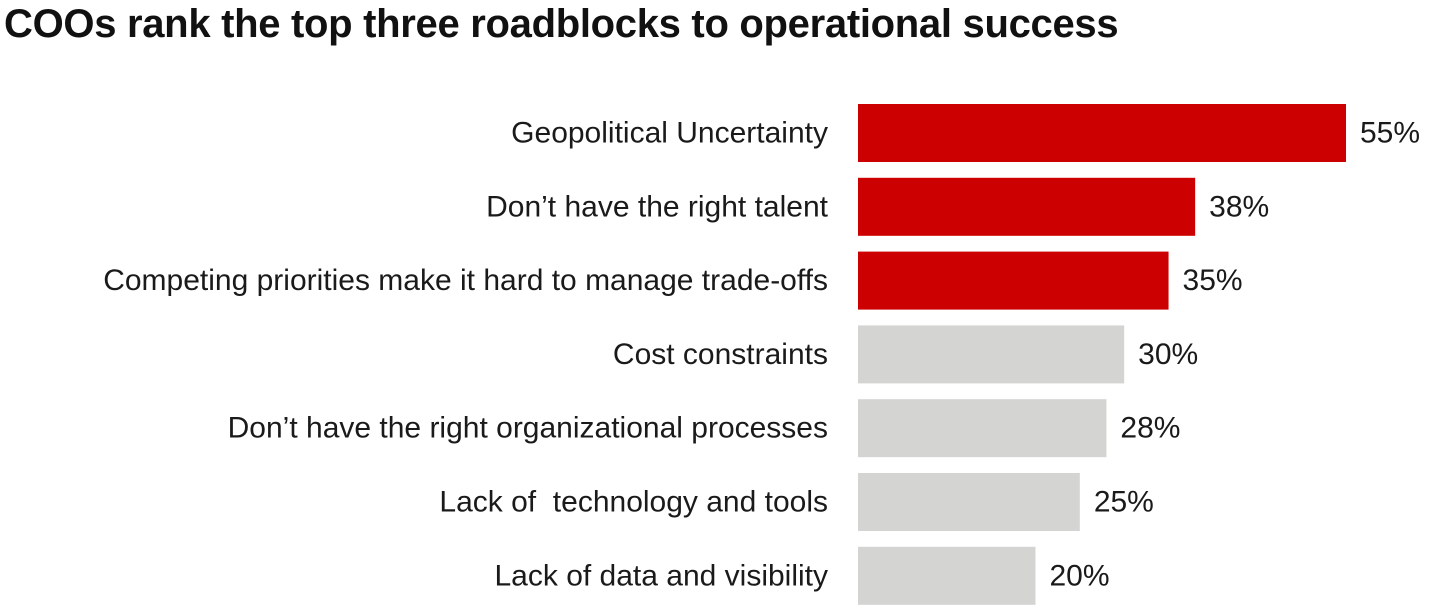 This screenshot has height=608, width=1440. I want to click on category-label: Don’t have the right talent, so click(657, 206).